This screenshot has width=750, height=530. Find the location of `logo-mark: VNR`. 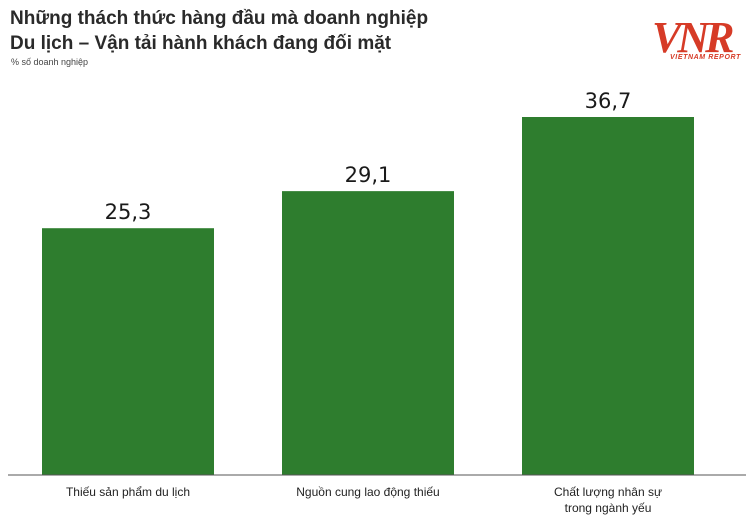

logo-mark: VNR is located at coordinates (692, 37).